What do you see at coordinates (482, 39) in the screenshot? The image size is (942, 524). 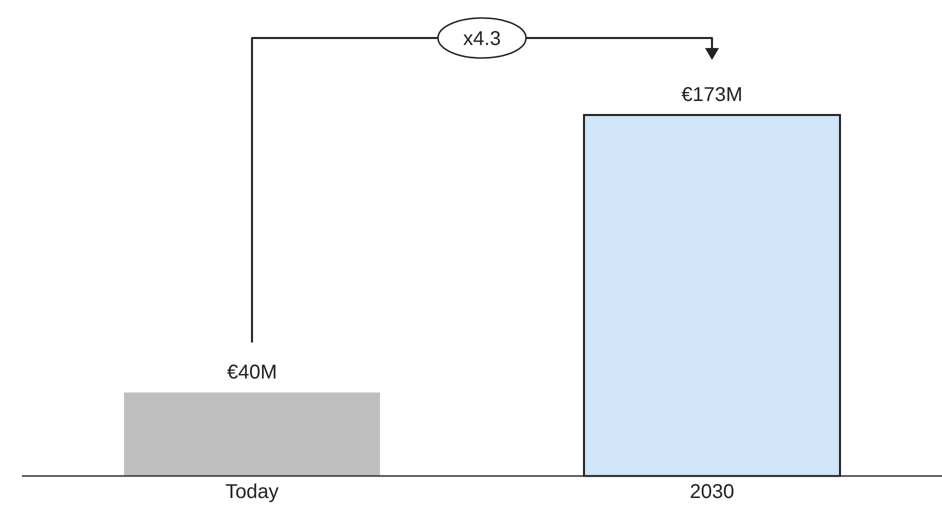 I see `text: x4.3` at bounding box center [482, 39].